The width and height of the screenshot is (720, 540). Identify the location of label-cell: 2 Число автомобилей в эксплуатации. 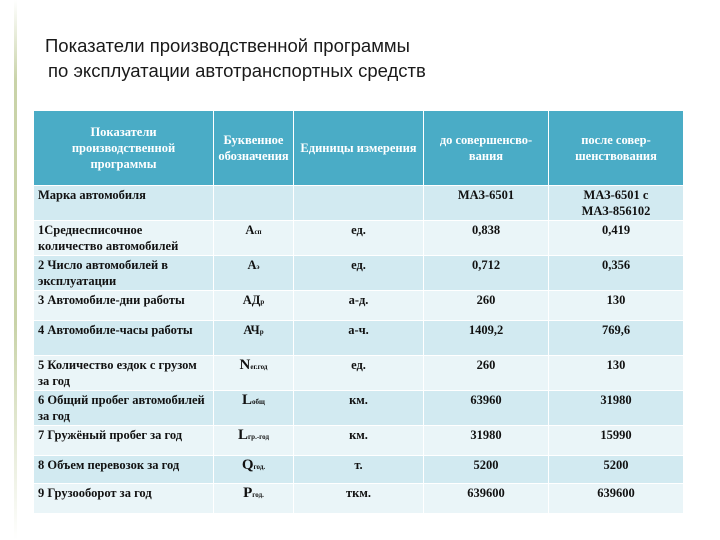
(123, 273).